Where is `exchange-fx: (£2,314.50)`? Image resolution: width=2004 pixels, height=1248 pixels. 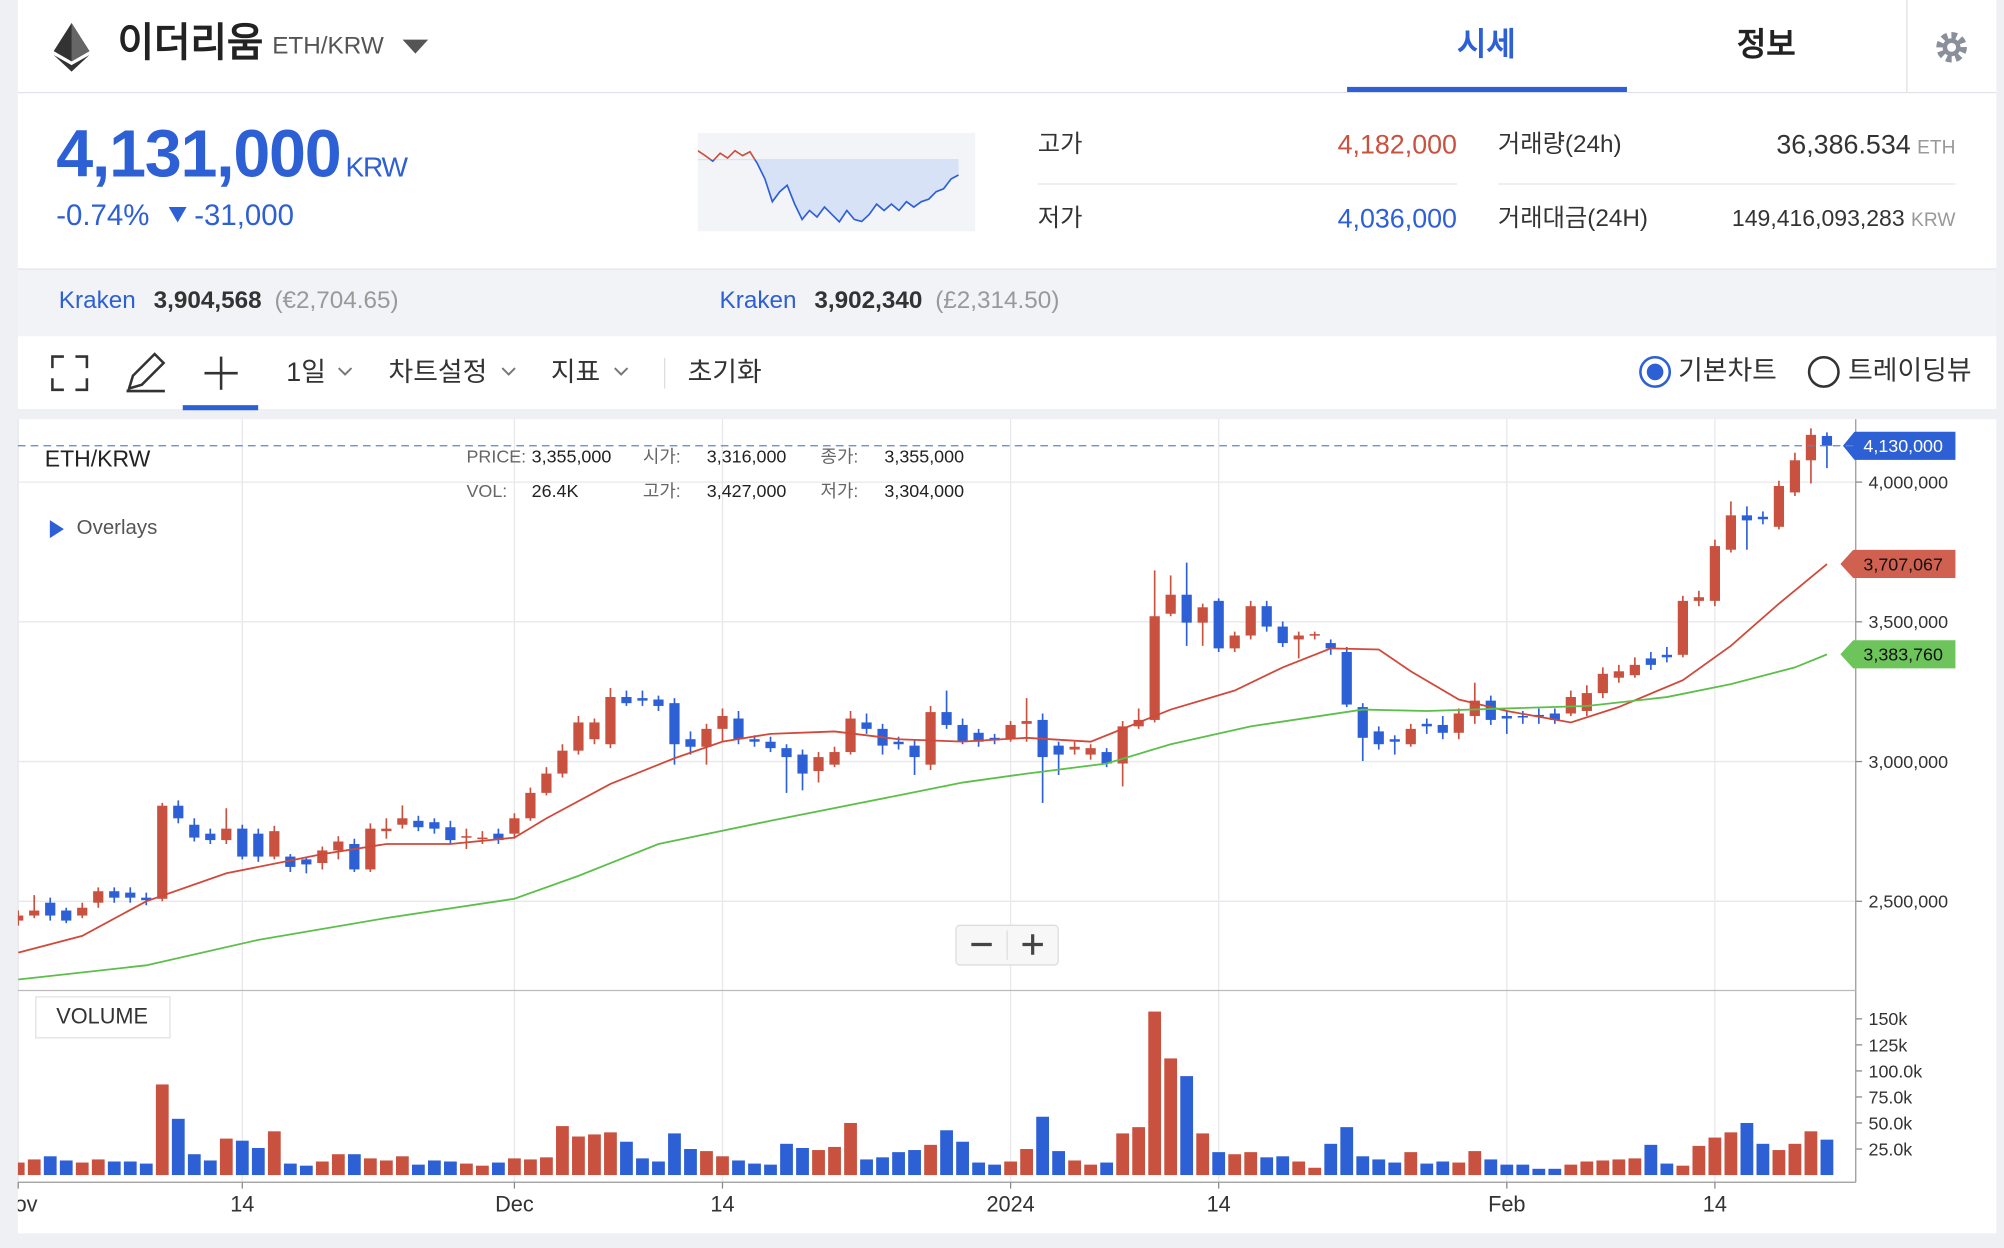
exchange-fx: (£2,314.50) is located at coordinates (997, 301).